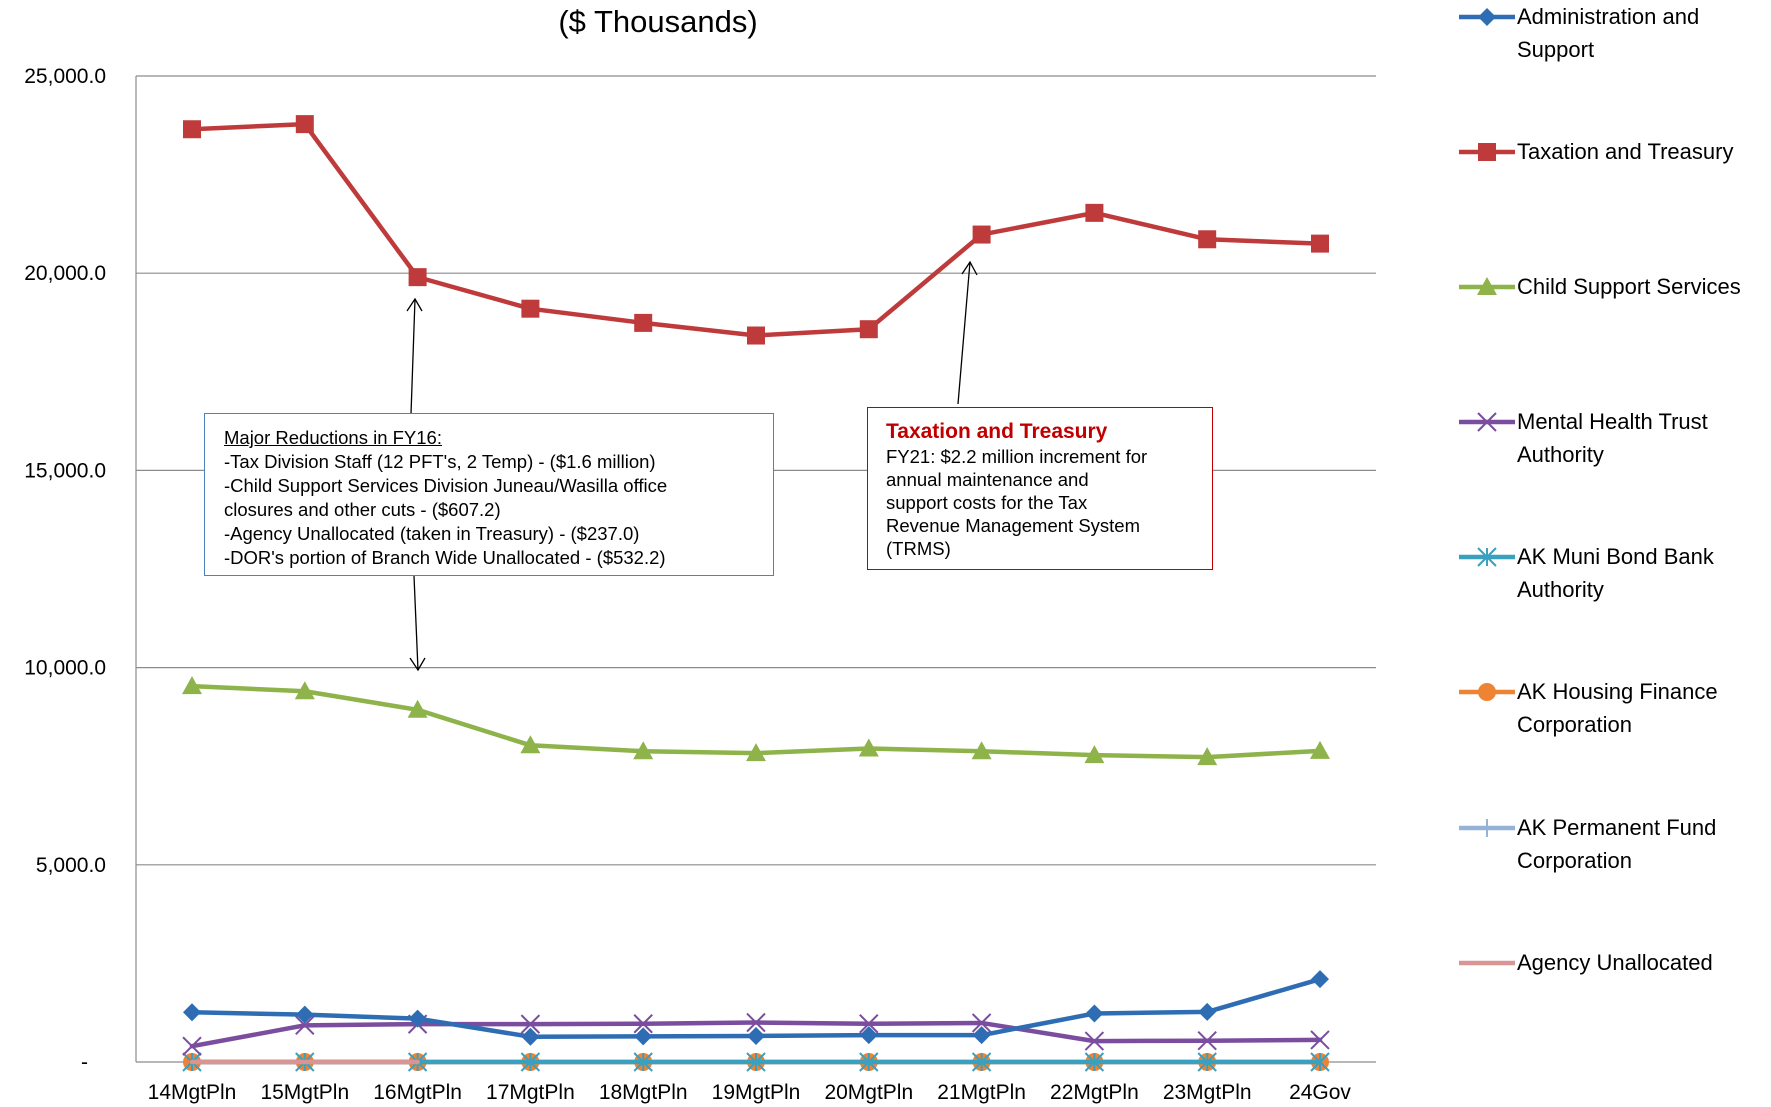 Image resolution: width=1771 pixels, height=1107 pixels. What do you see at coordinates (1555, 49) in the screenshot?
I see `legend-label-line: Support` at bounding box center [1555, 49].